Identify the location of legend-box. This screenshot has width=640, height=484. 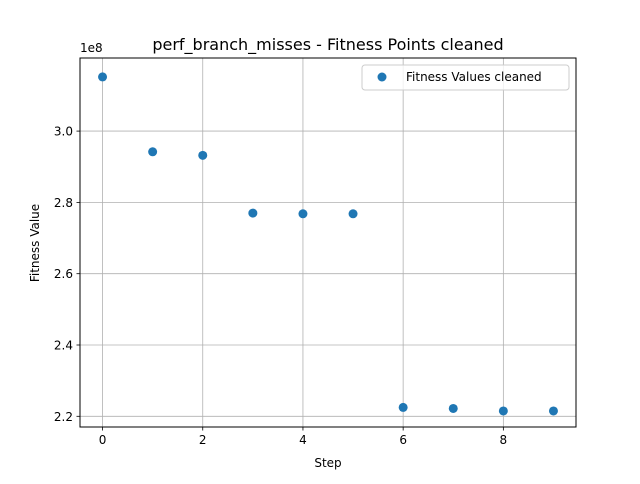
(465, 77).